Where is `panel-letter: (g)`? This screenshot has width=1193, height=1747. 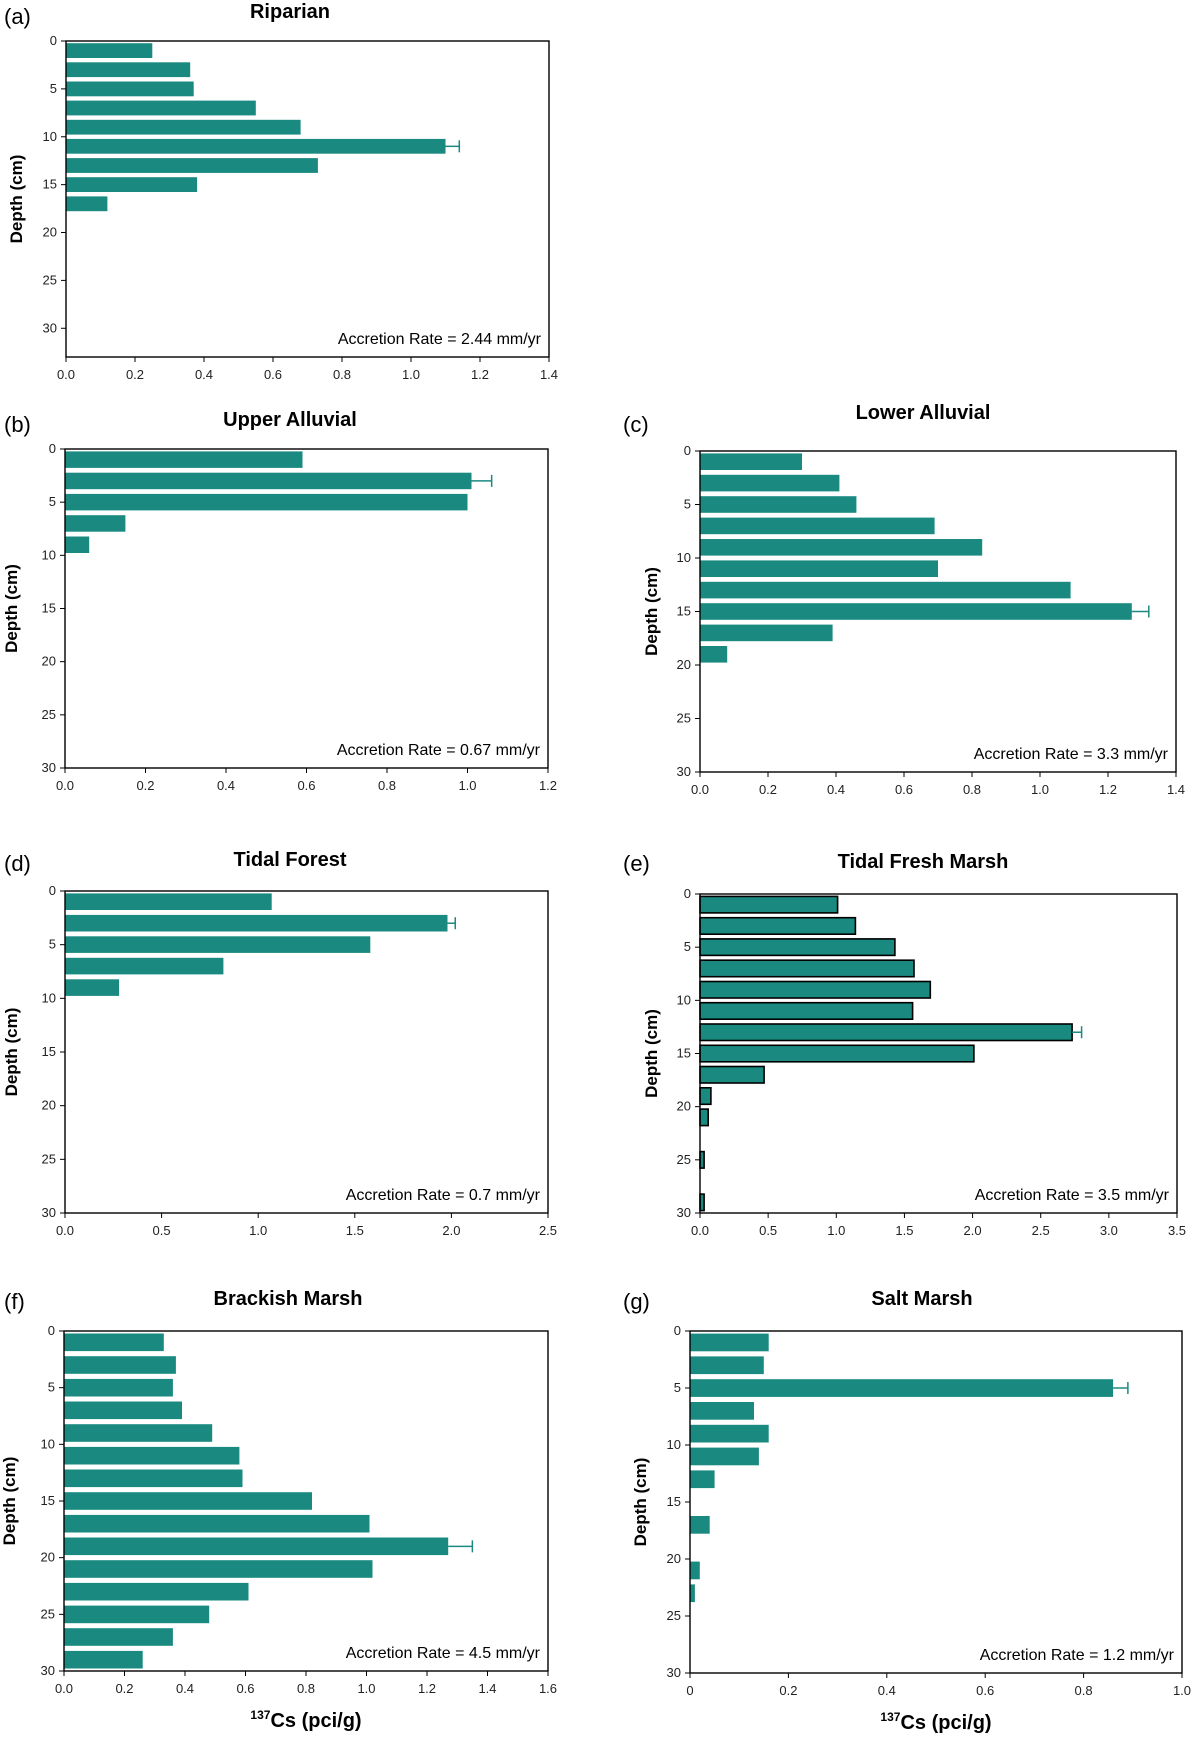
panel-letter: (g) is located at coordinates (636, 1301).